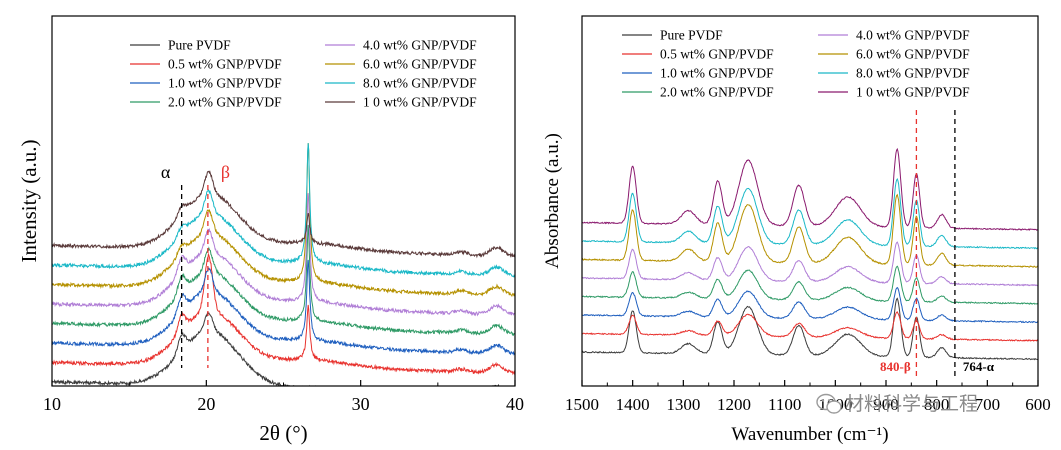  I want to click on x-tick-label: 900, so click(886, 404).